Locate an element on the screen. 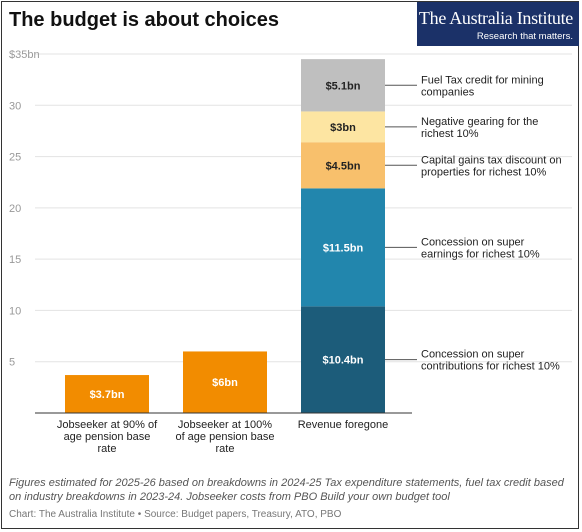 This screenshot has width=582, height=532. y-tick-label: $35bn is located at coordinates (24, 55).